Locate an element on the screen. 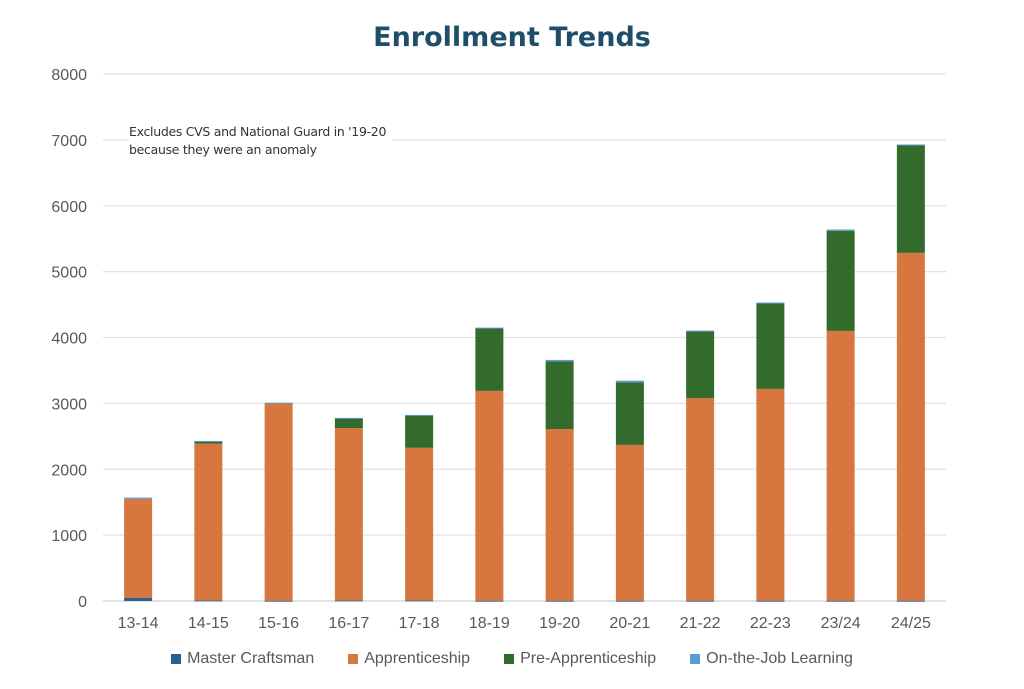 The width and height of the screenshot is (1024, 689). x-tick-label: 15-16 is located at coordinates (278, 623).